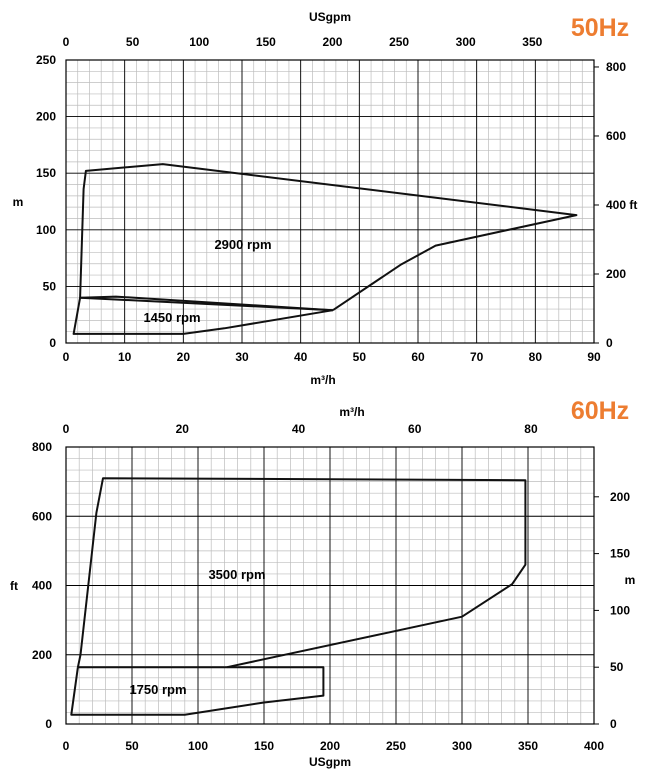 The image size is (653, 770). Describe the element at coordinates (328, 237) in the screenshot. I see `curve-2900-rpm` at that location.